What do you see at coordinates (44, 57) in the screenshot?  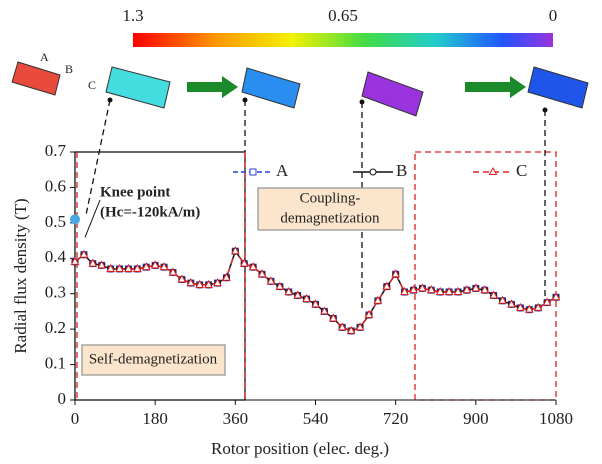 I see `magnet-point: A` at bounding box center [44, 57].